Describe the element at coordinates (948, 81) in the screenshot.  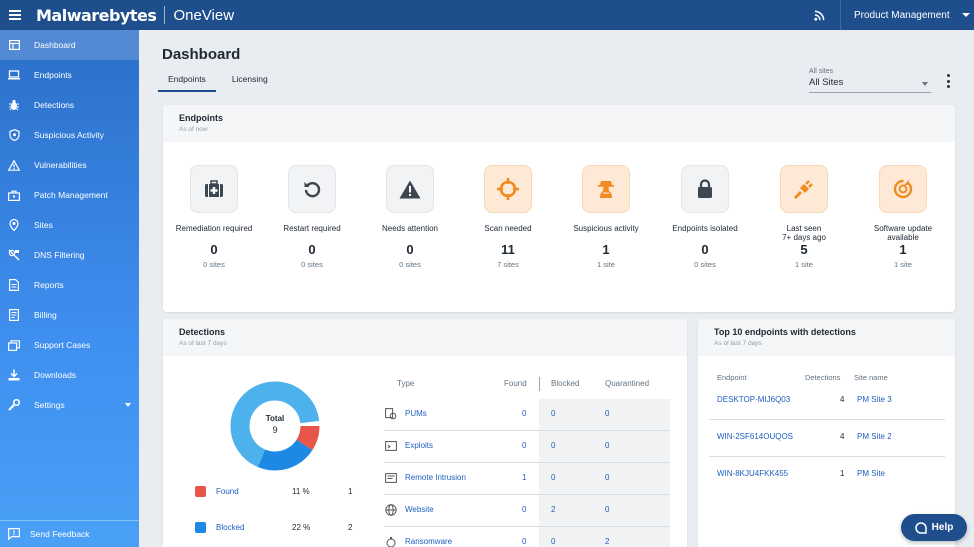
I see `more-options-icon` at that location.